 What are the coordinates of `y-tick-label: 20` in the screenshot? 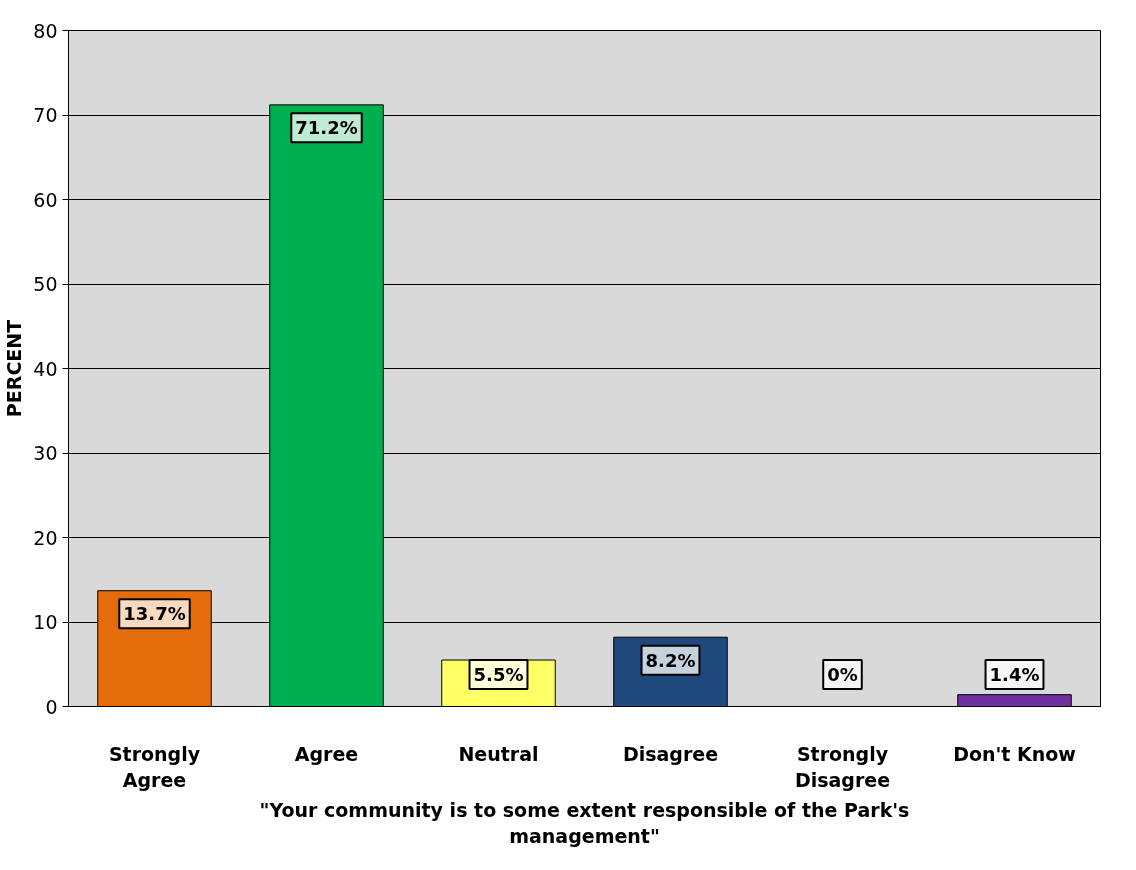 It's located at (45, 537).